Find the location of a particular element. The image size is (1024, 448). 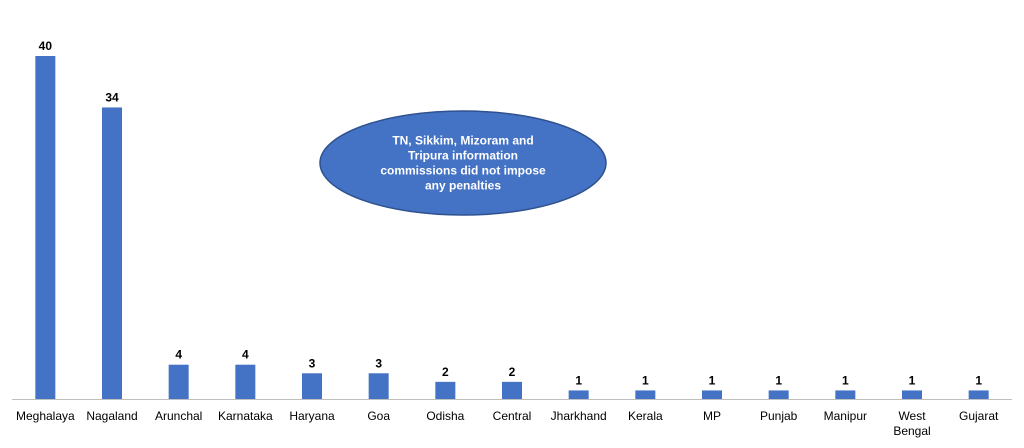

x-tick-label: West Bengal is located at coordinates (911, 423).